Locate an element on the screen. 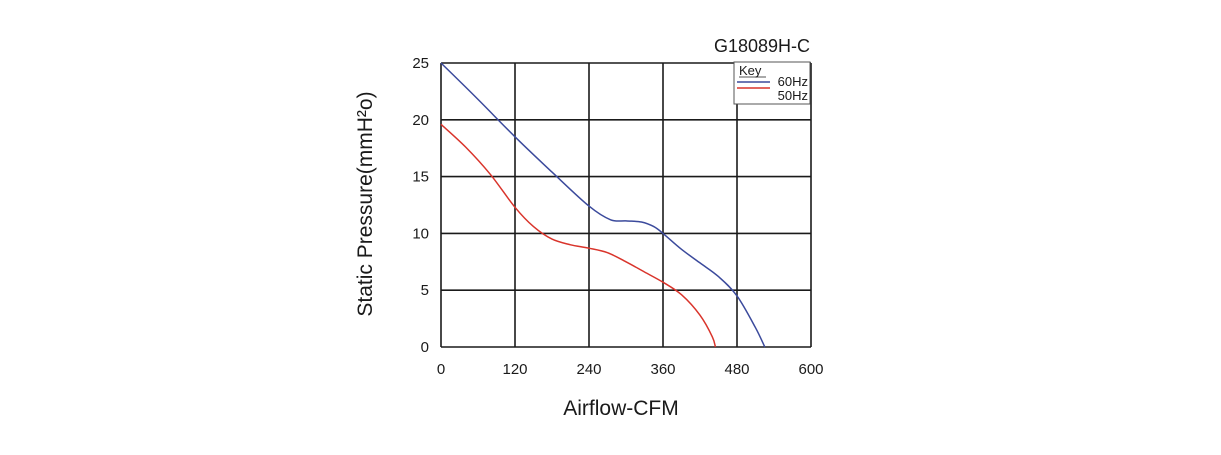  legend: Key 60Hz 50Hz is located at coordinates (772, 83).